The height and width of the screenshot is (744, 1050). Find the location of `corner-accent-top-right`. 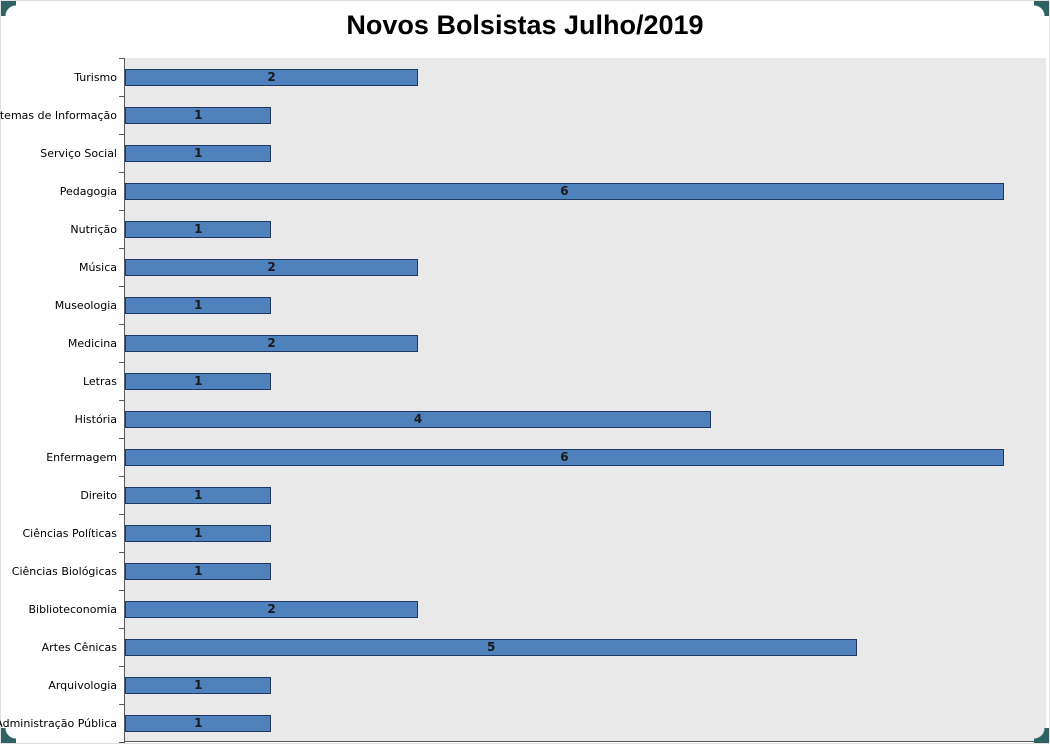

corner-accent-top-right is located at coordinates (1041, 8).